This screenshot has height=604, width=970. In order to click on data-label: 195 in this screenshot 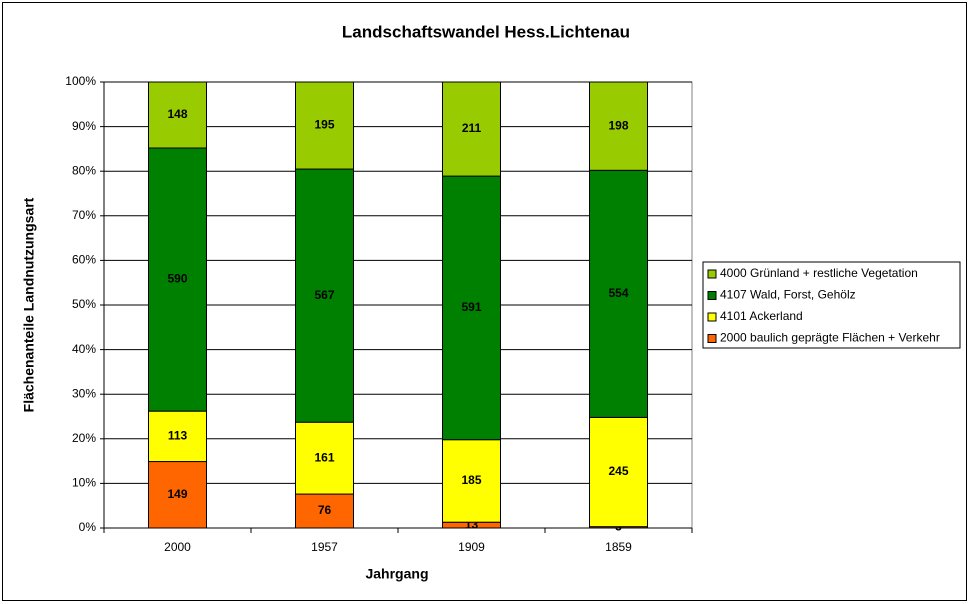, I will do `click(324, 125)`.